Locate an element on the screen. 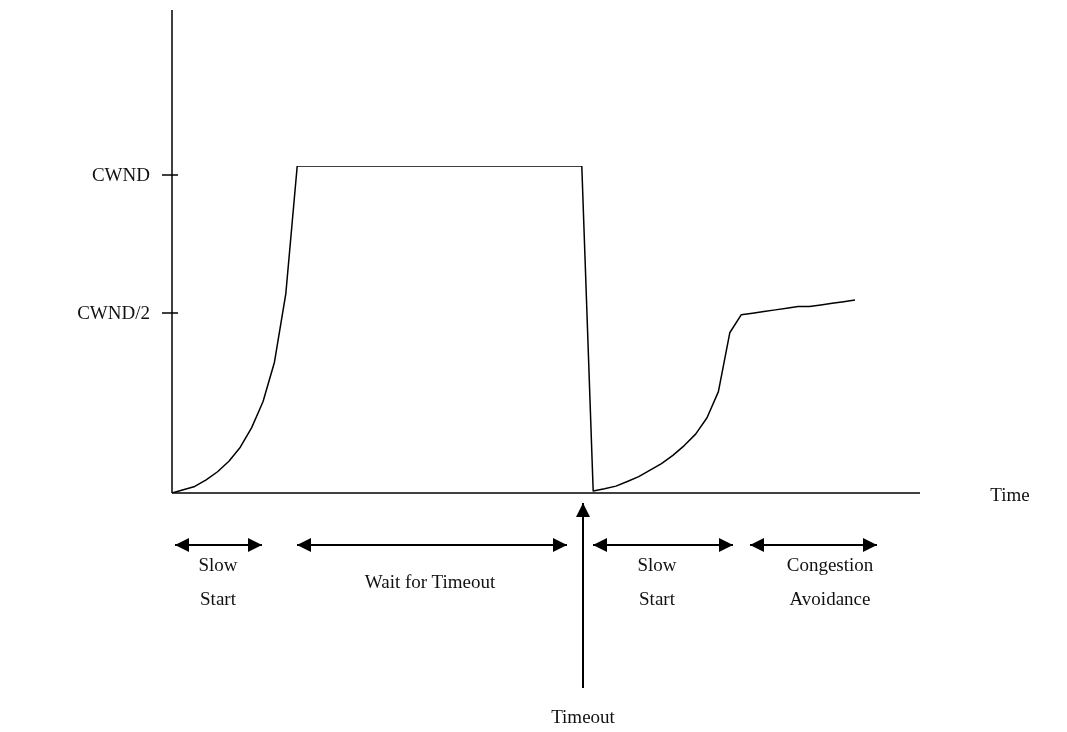 This screenshot has width=1067, height=732. text: Timeout is located at coordinates (583, 717).